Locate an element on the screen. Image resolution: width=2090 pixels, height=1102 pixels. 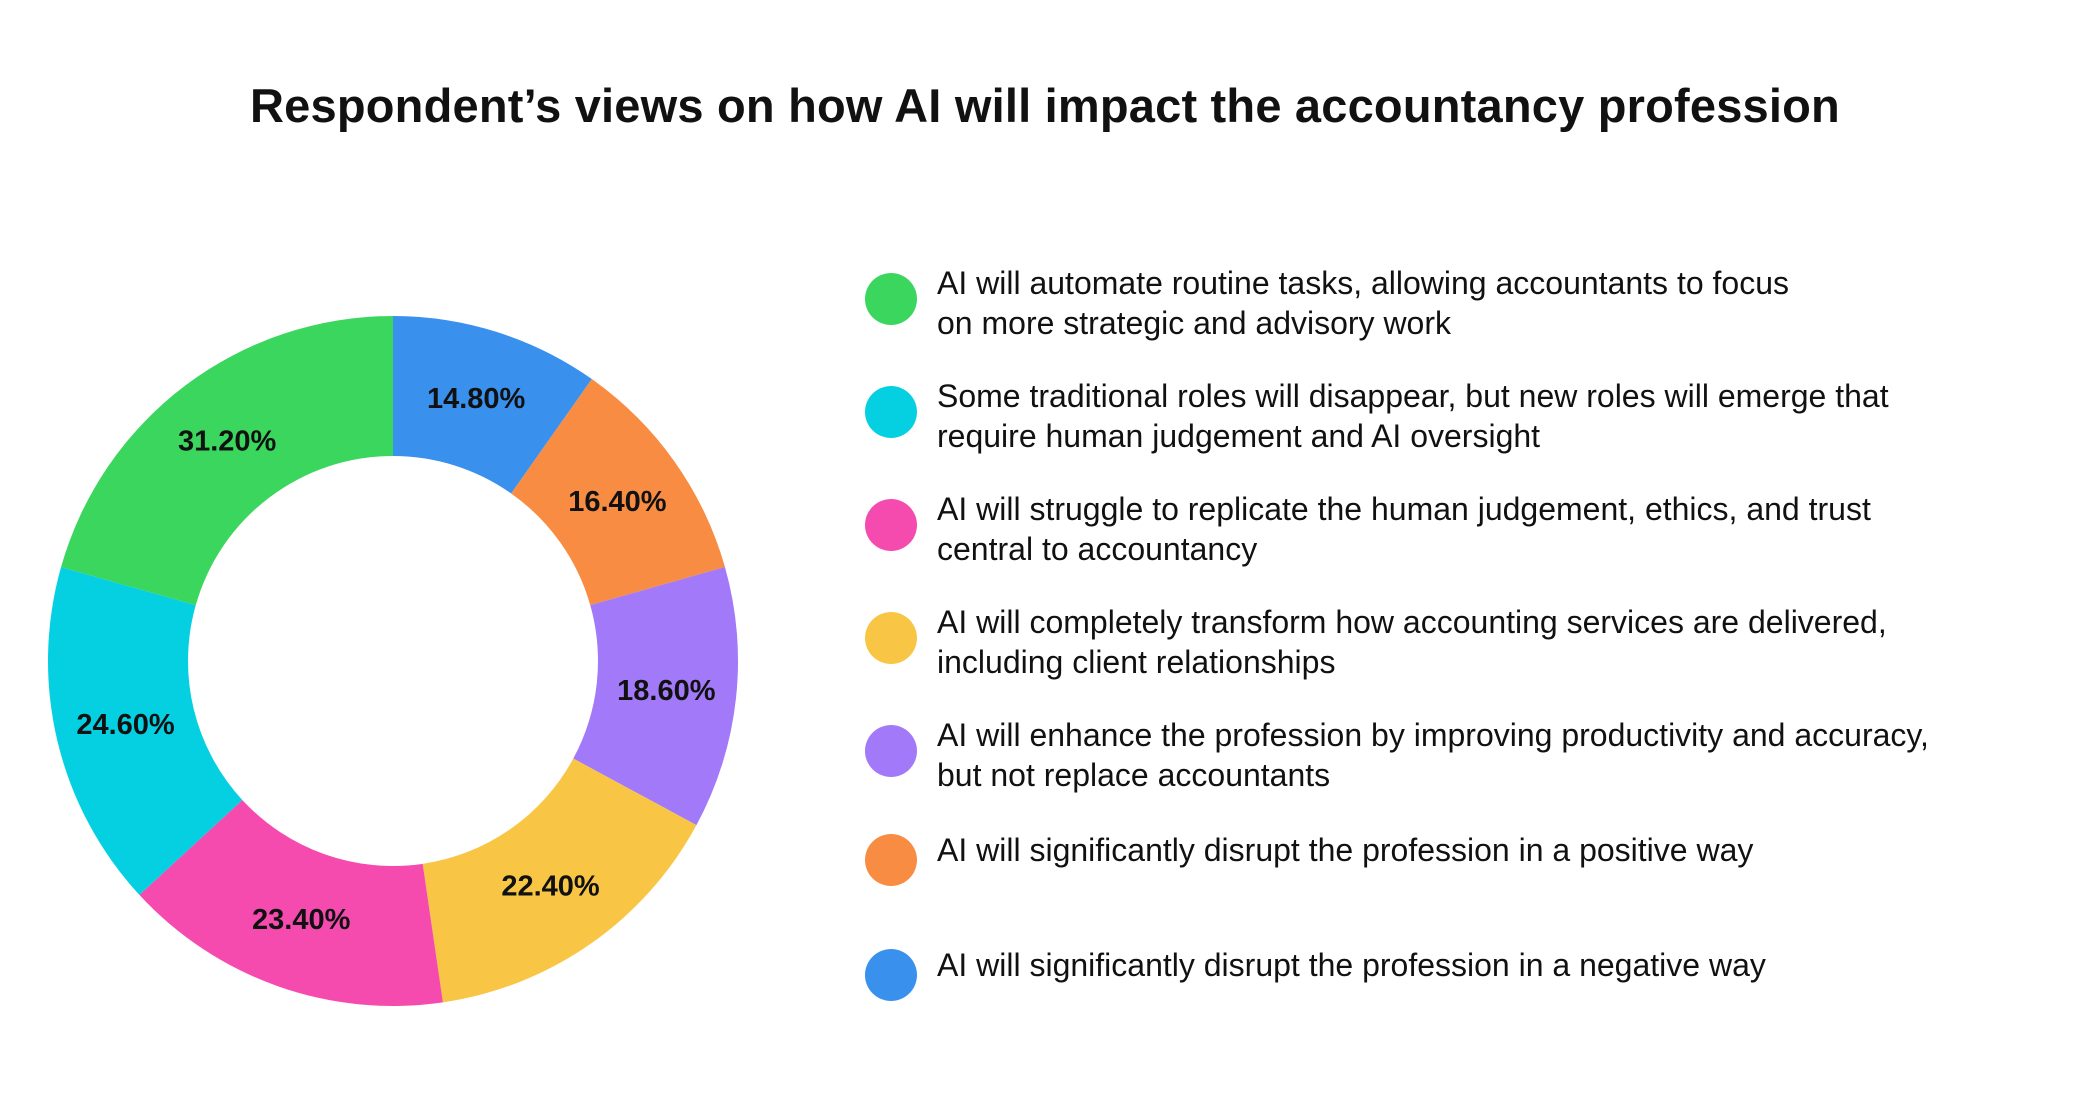
slice-data-label-0: 14.80% is located at coordinates (476, 399).